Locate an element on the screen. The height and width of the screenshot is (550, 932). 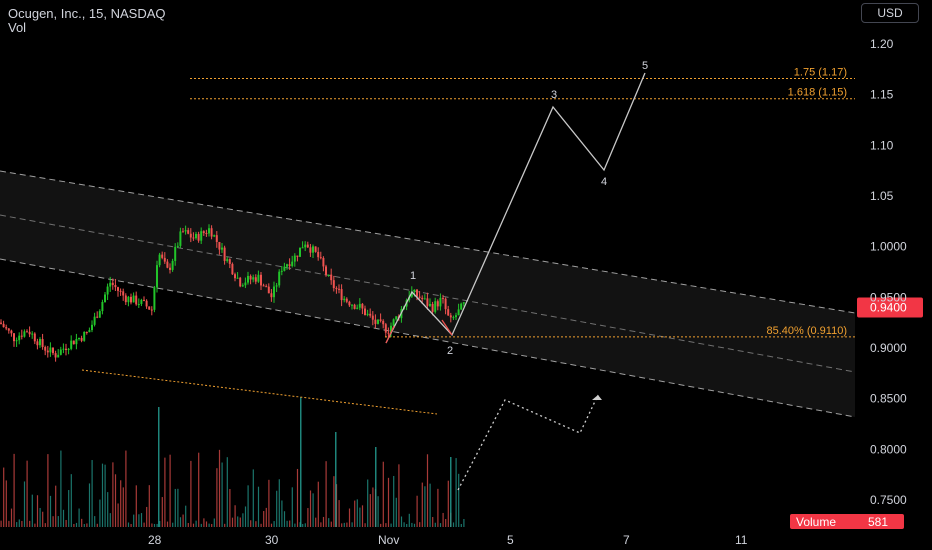
volume-tag-label: Volume is located at coordinates (816, 522).